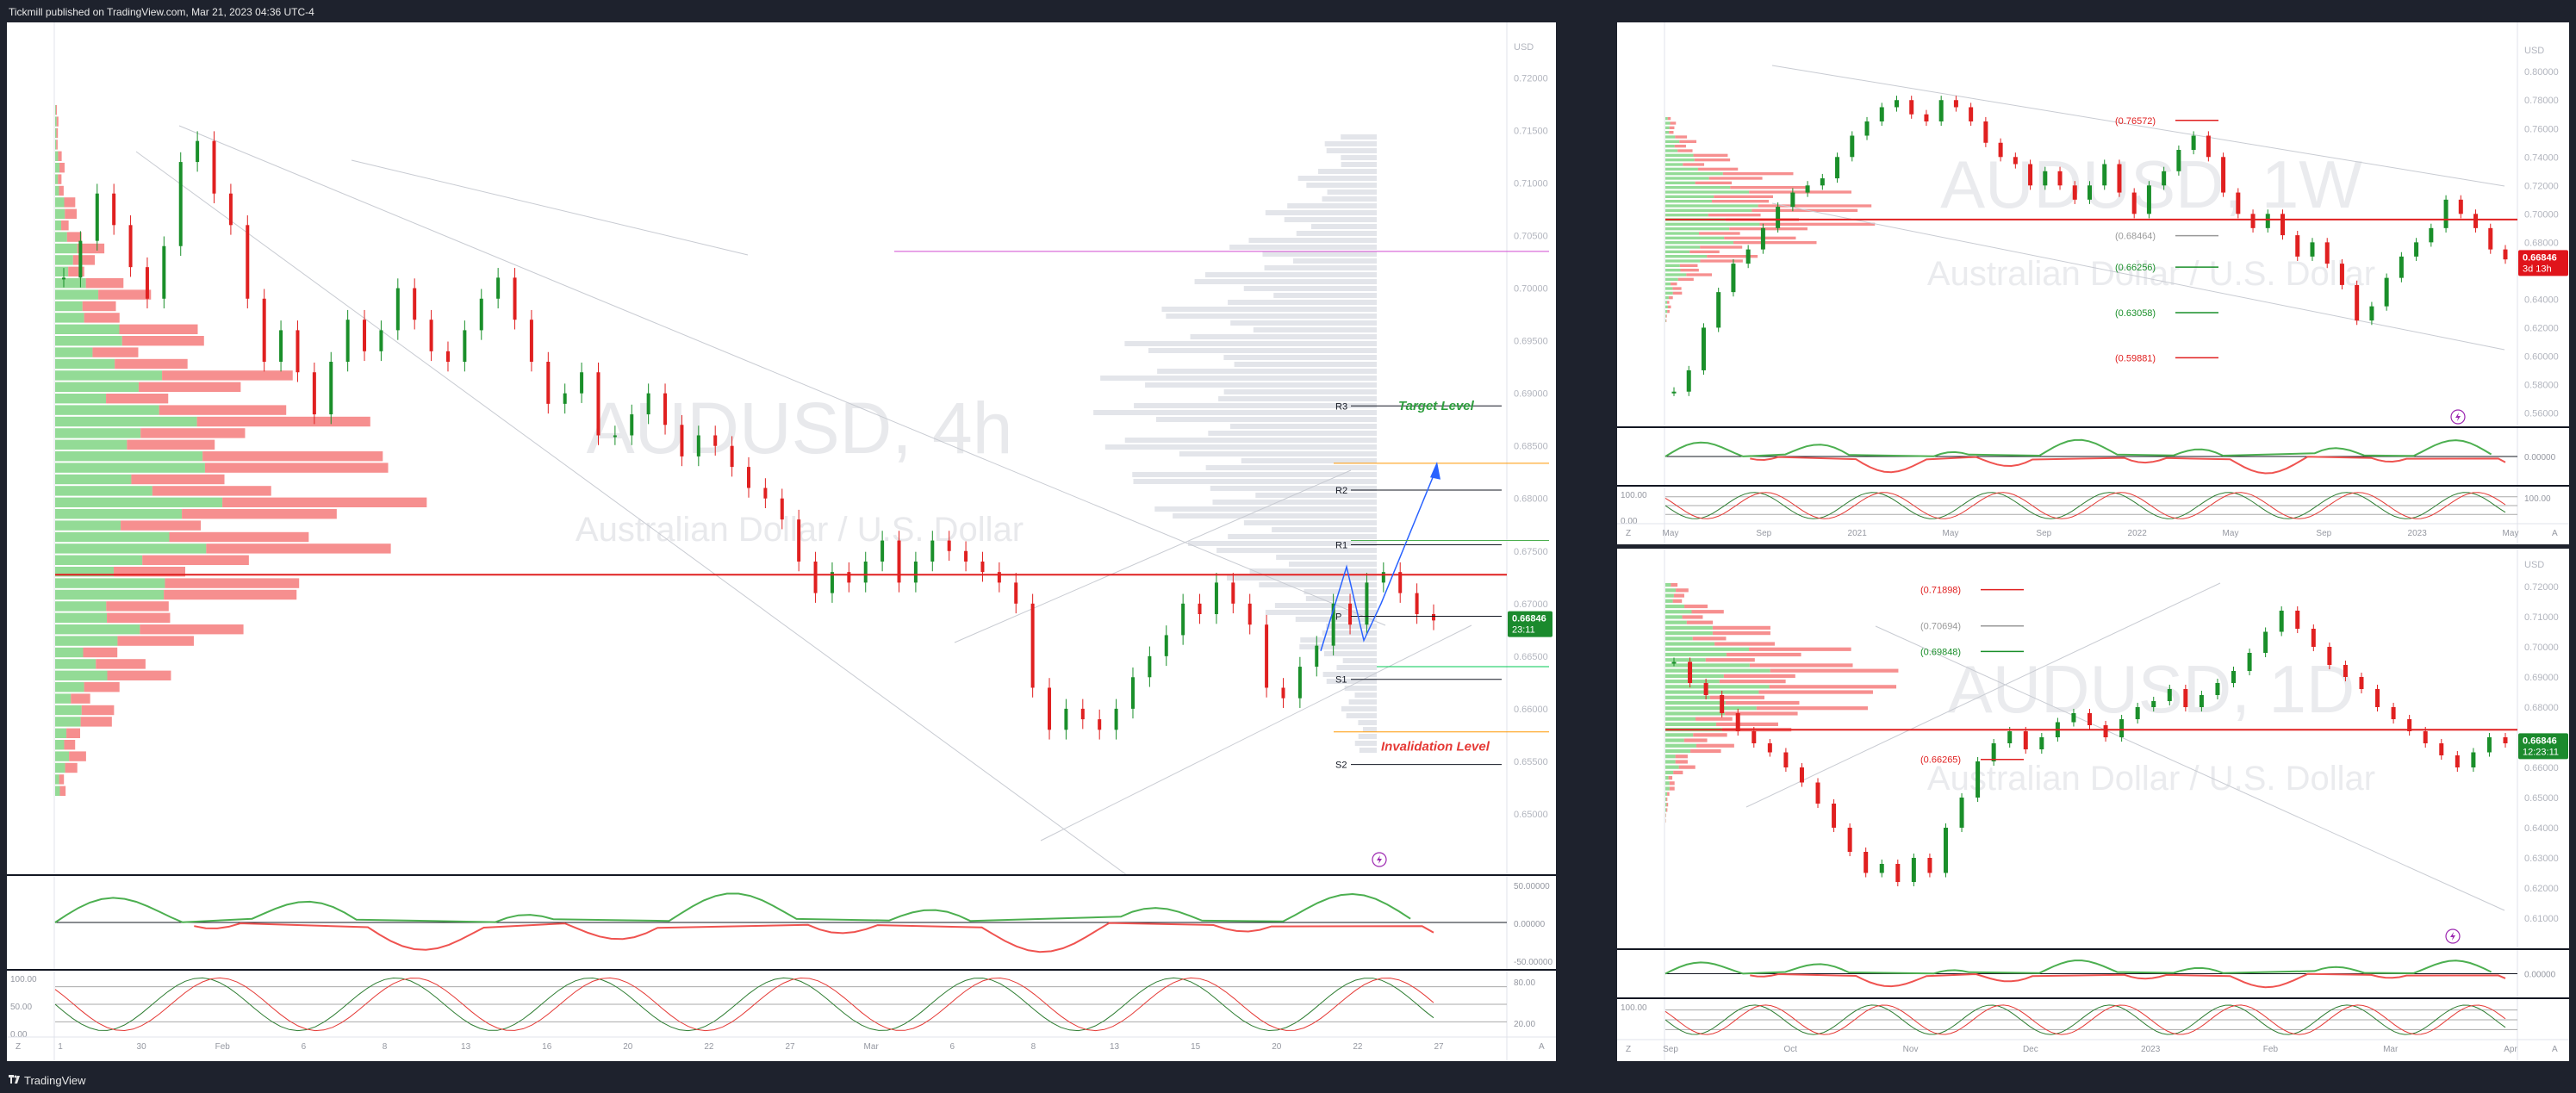 This screenshot has width=2576, height=1093. What do you see at coordinates (2136, 358) in the screenshot?
I see `fib-level-label: (0.59881)` at bounding box center [2136, 358].